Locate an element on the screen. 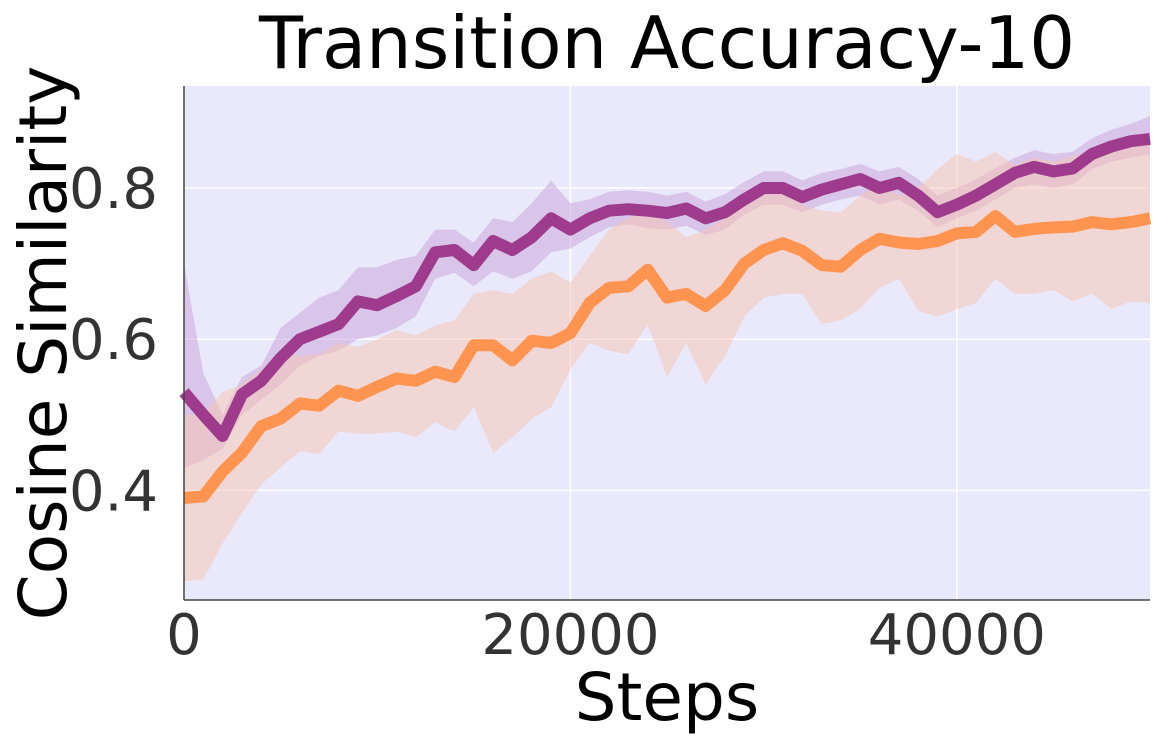 Image resolution: width=1163 pixels, height=747 pixels. y-tick-label: 0.4 is located at coordinates (113, 491).